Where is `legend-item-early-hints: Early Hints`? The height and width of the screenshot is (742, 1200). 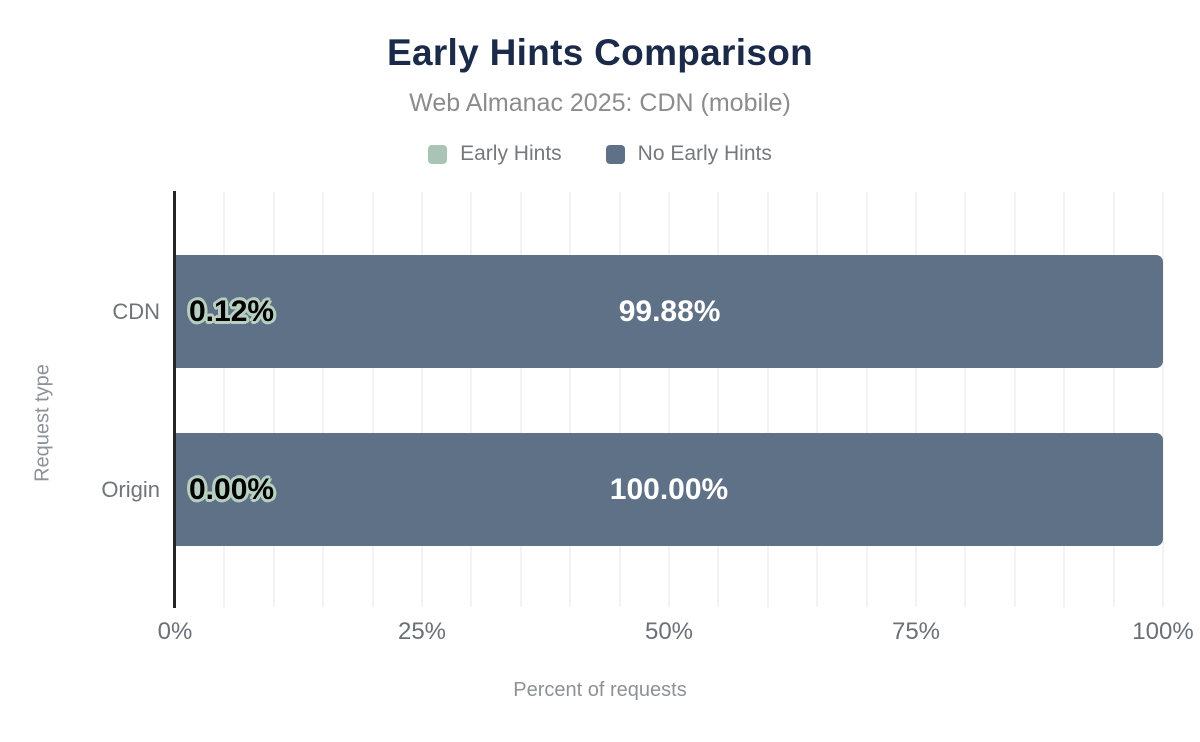 legend-item-early-hints: Early Hints is located at coordinates (495, 154).